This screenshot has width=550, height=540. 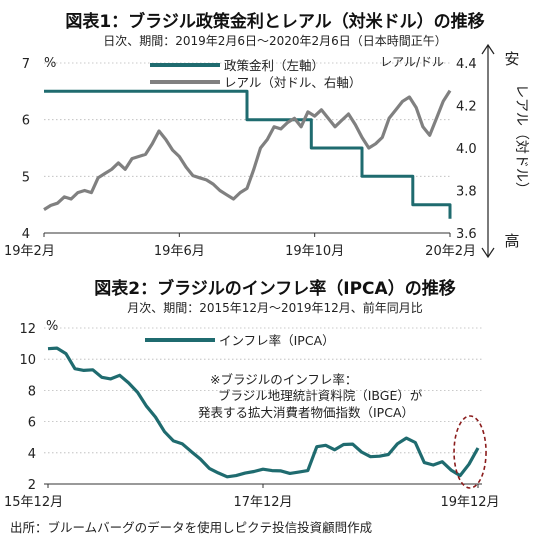 I want to click on chart1-y-right-tick: 4.0, so click(x=466, y=149).